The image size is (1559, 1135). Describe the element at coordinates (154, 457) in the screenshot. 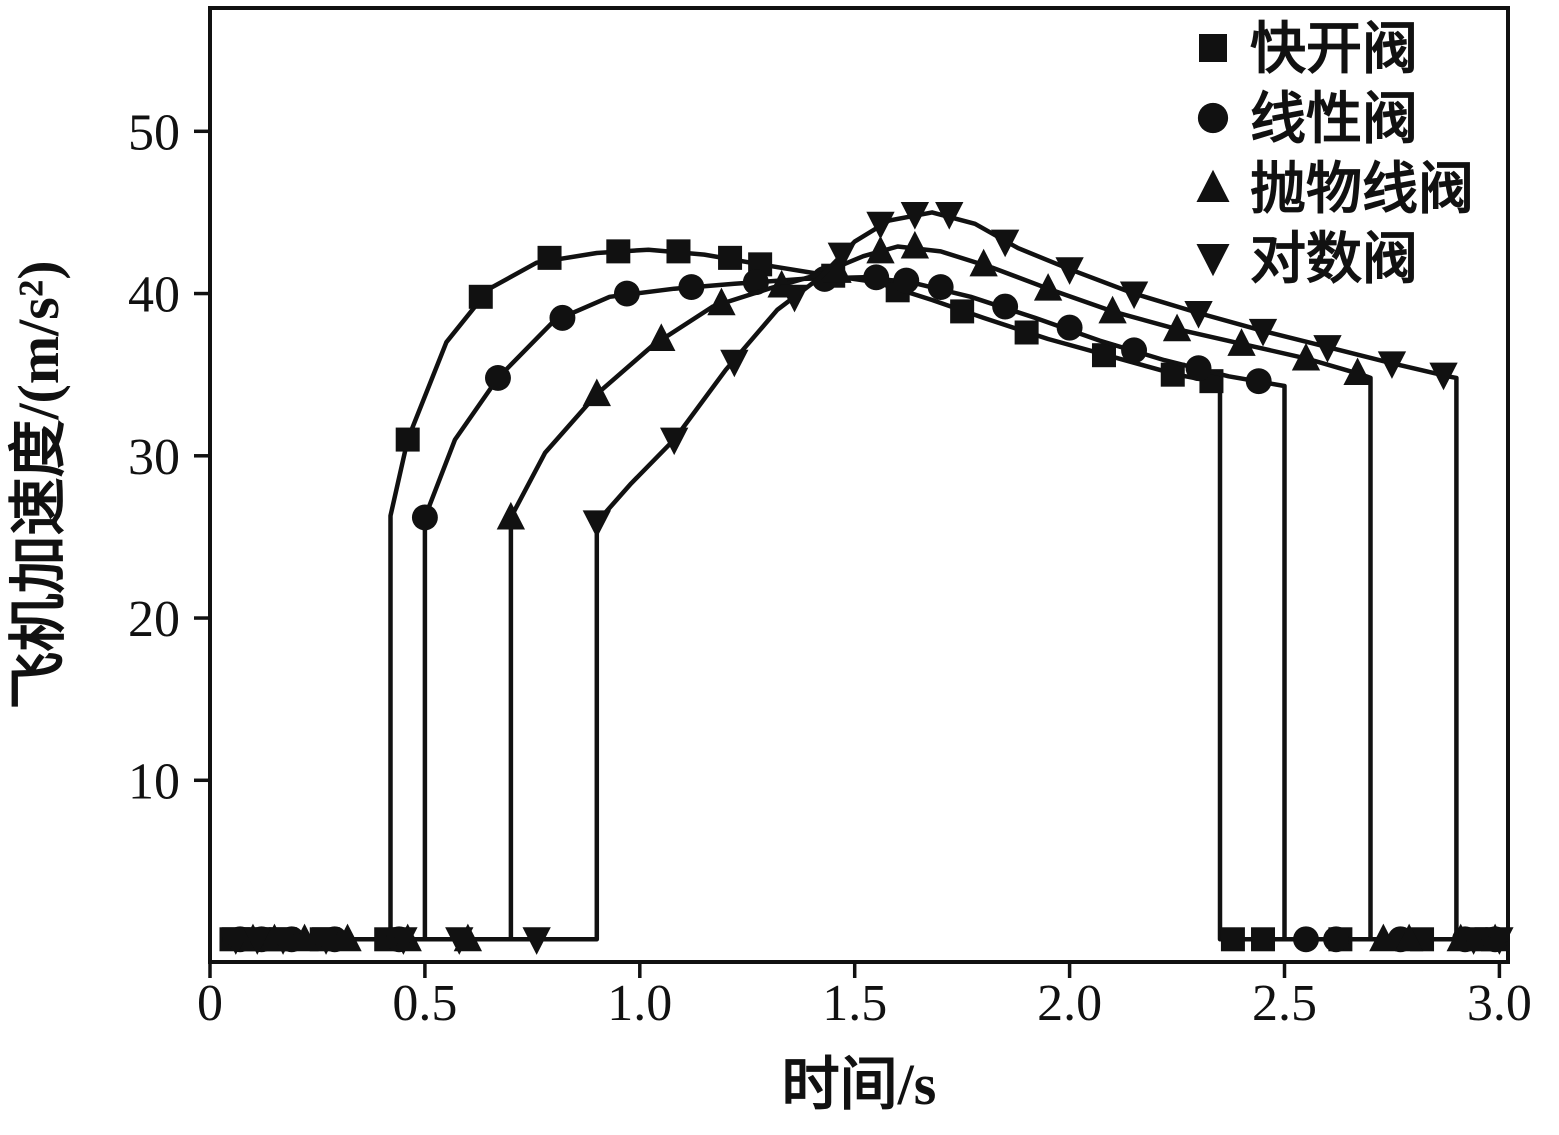

I see `y-tick-label: 30` at that location.